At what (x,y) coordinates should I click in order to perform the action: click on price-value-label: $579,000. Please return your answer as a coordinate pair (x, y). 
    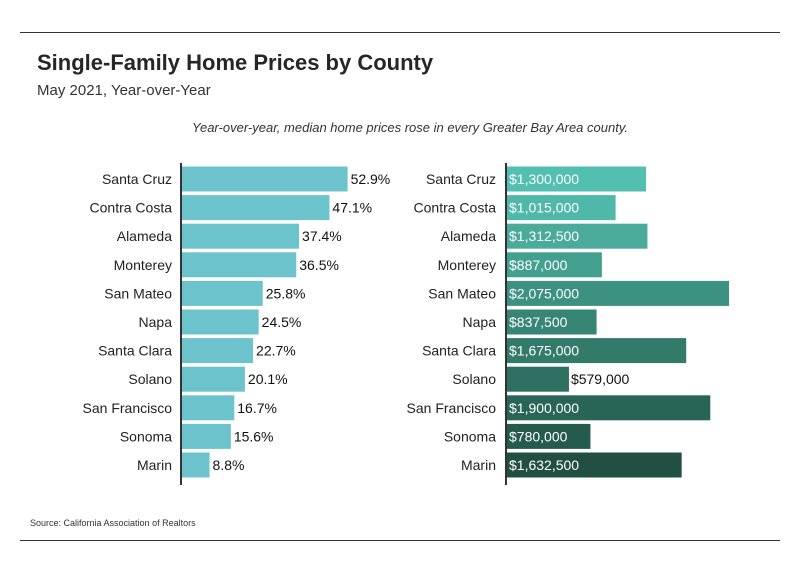
    Looking at the image, I should click on (600, 379).